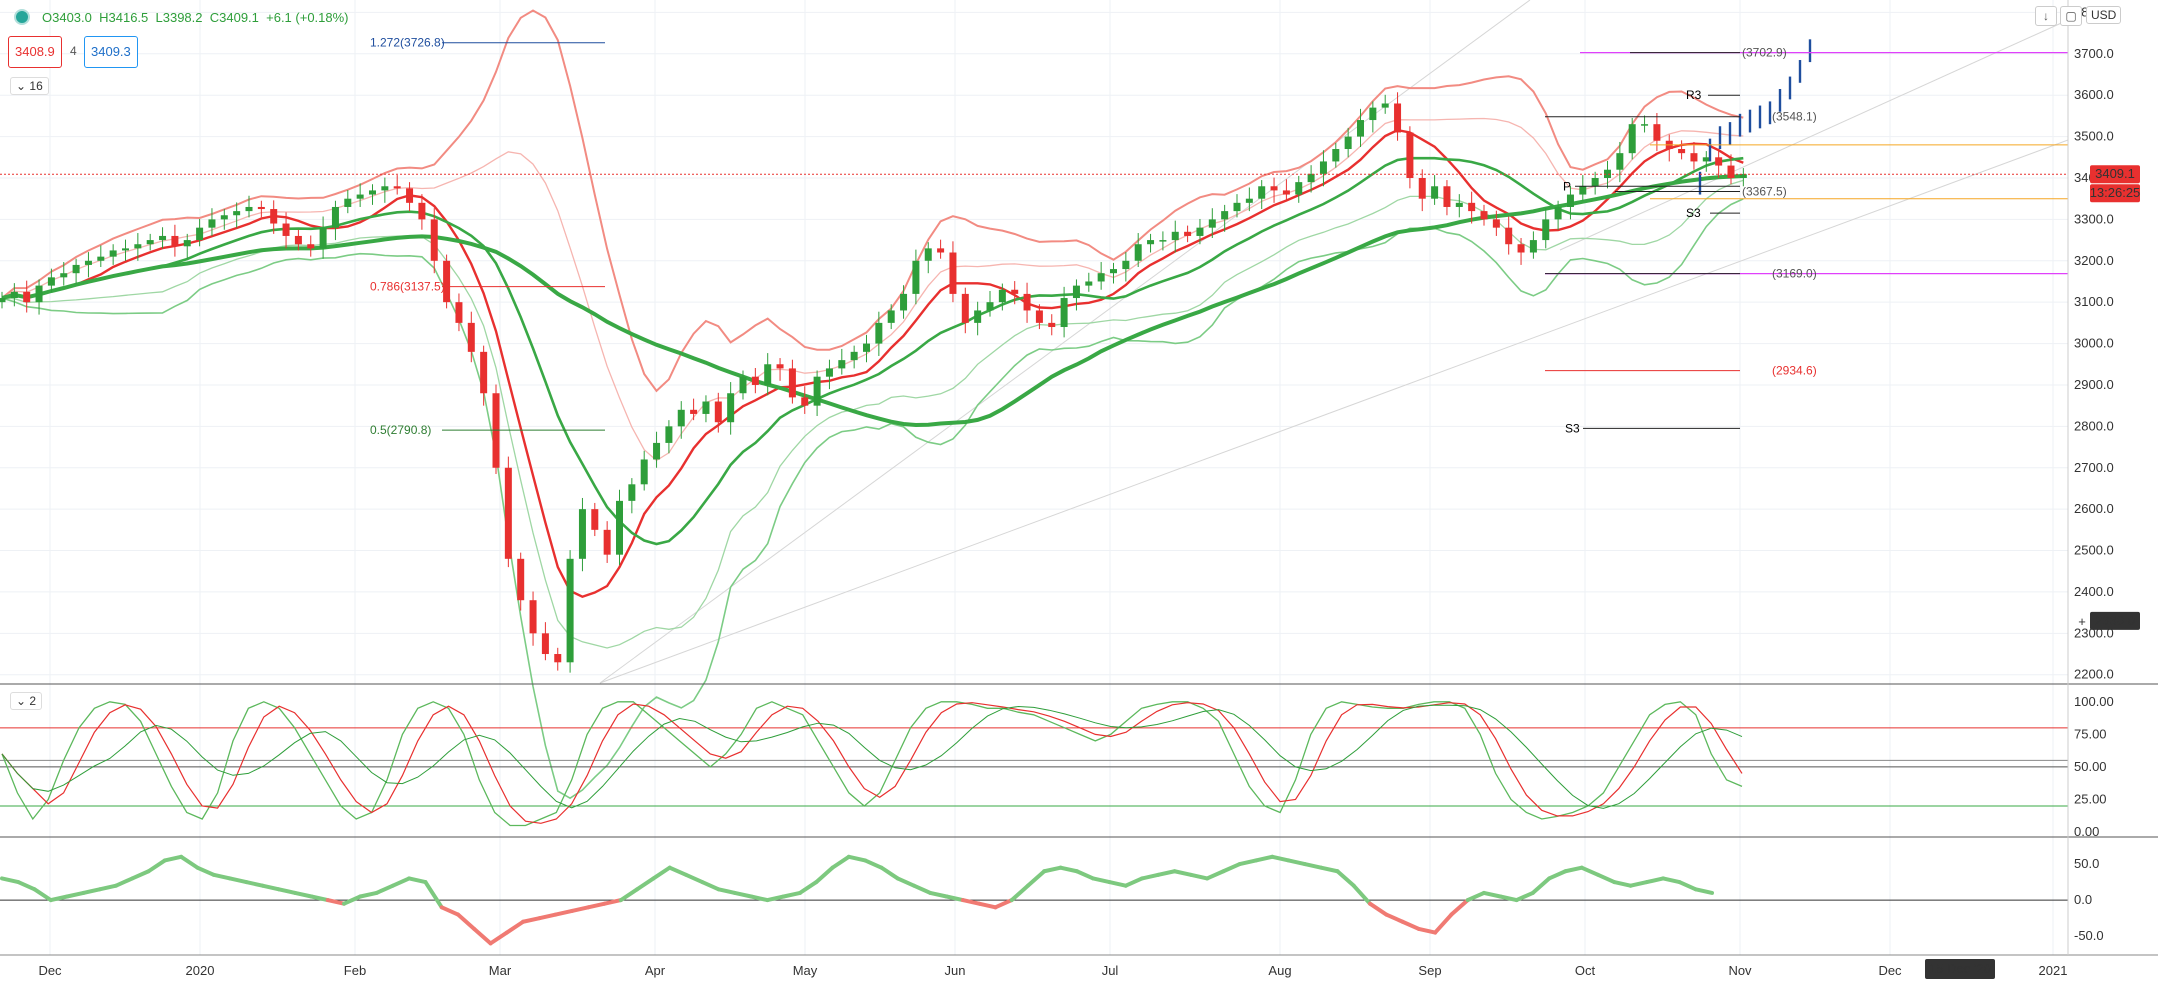  What do you see at coordinates (355, 970) in the screenshot?
I see `x-tick-label: Feb` at bounding box center [355, 970].